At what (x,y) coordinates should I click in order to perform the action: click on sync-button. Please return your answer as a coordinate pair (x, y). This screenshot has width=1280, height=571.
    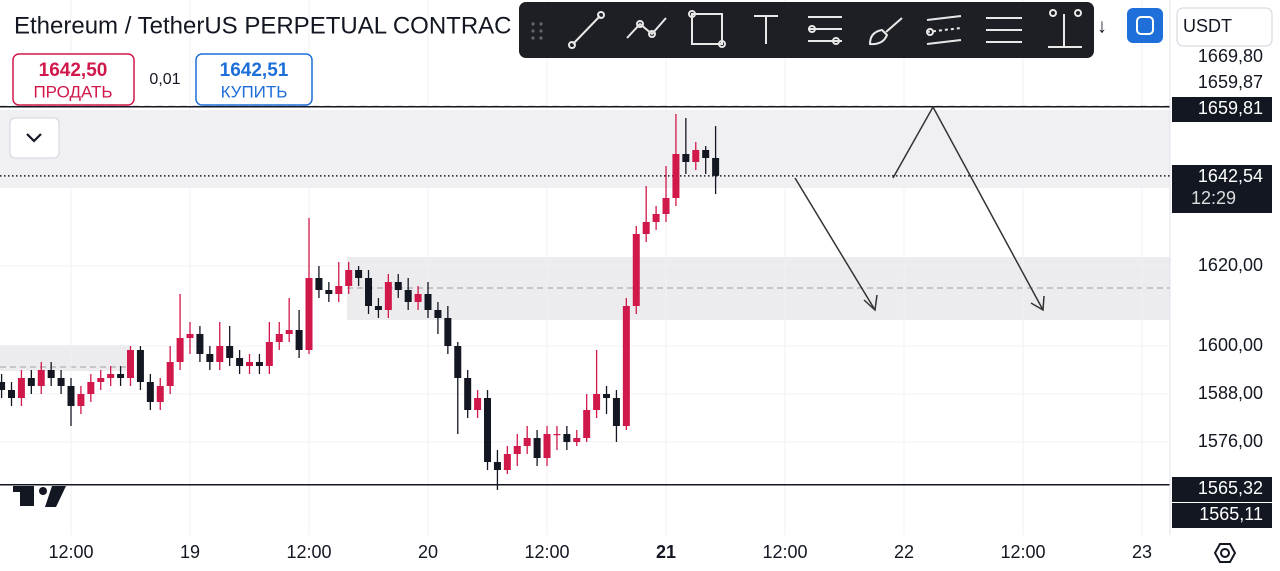
    Looking at the image, I should click on (1145, 25).